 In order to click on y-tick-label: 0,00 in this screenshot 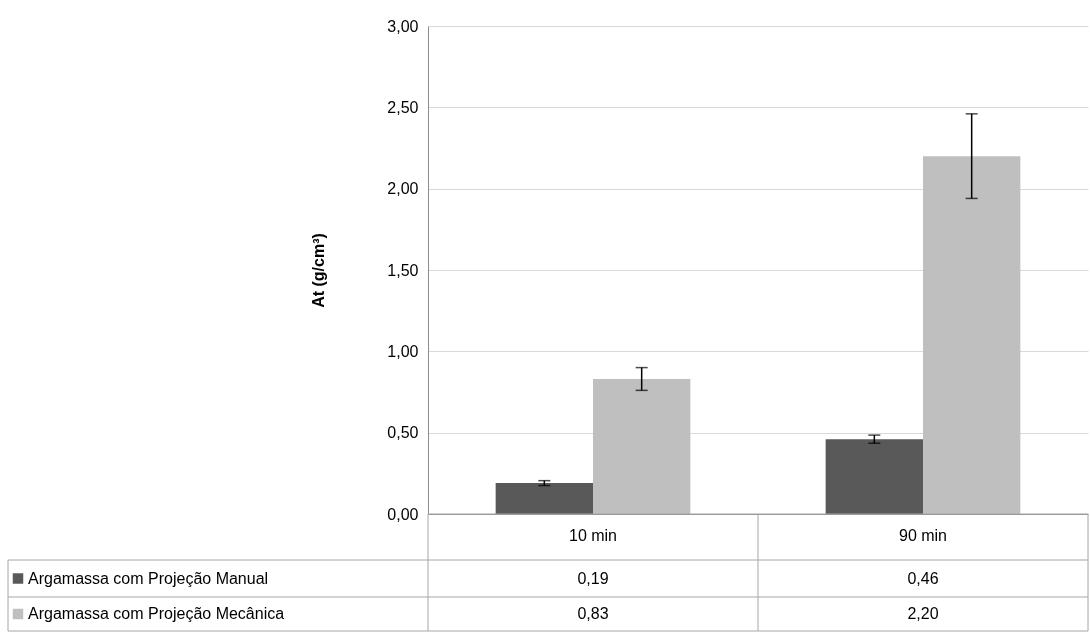, I will do `click(403, 514)`.